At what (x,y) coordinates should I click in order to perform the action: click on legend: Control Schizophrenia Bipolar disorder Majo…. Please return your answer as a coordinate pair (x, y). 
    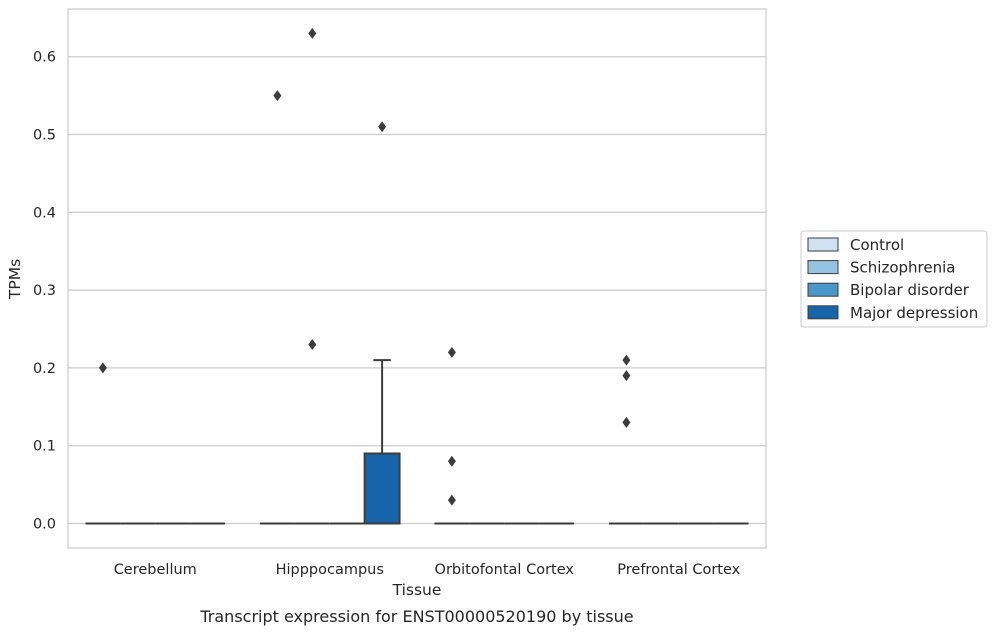
    Looking at the image, I should click on (894, 279).